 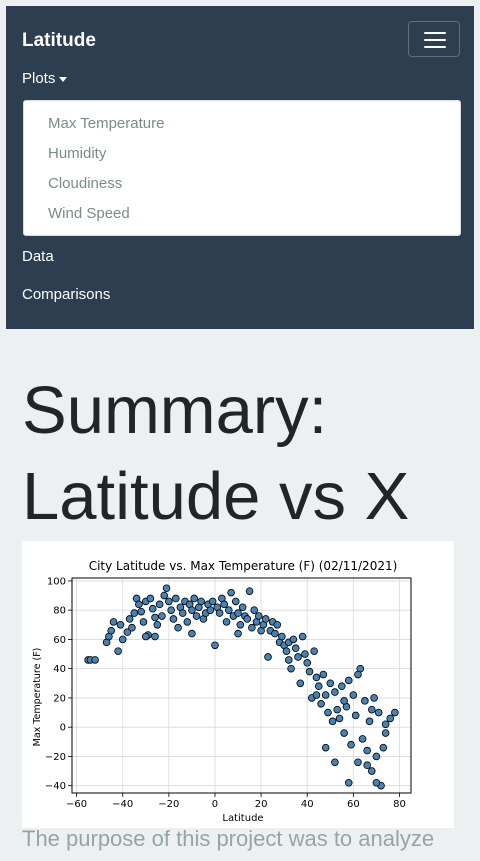 What do you see at coordinates (55, 786) in the screenshot?
I see `y-tick-label: −40` at bounding box center [55, 786].